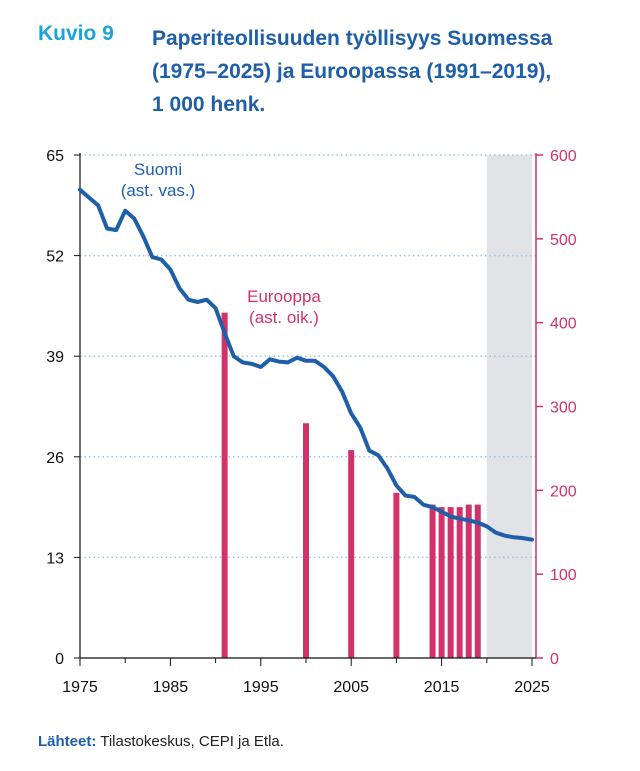 This screenshot has width=640, height=771. I want to click on europe-label-line-2: (ast. oik.), so click(284, 317).